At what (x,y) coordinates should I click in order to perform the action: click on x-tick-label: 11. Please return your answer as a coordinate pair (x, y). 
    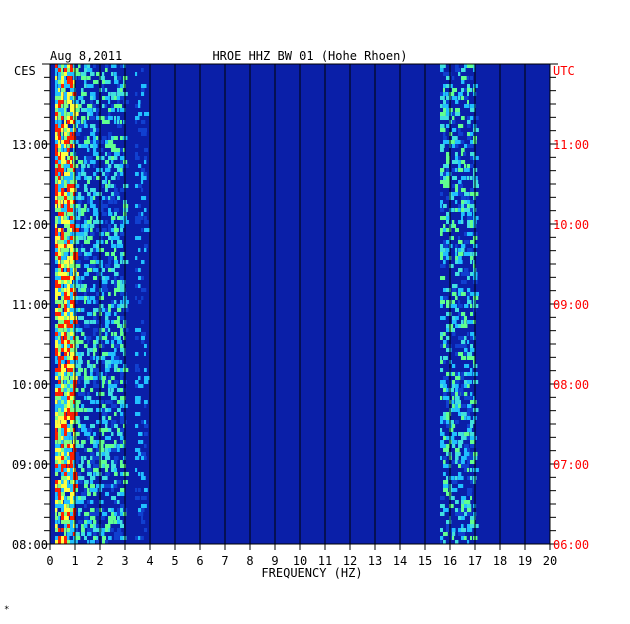
    Looking at the image, I should click on (325, 561).